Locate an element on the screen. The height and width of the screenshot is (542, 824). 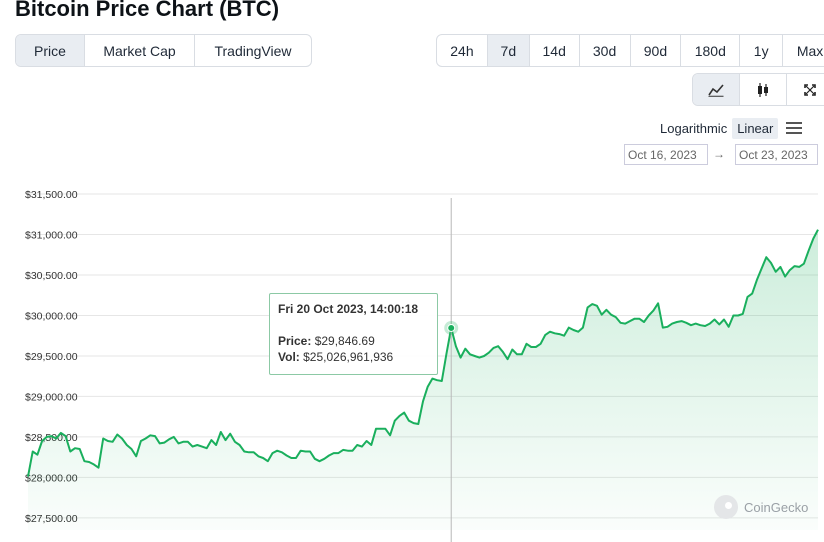
watermark-text: CoinGecko is located at coordinates (776, 507).